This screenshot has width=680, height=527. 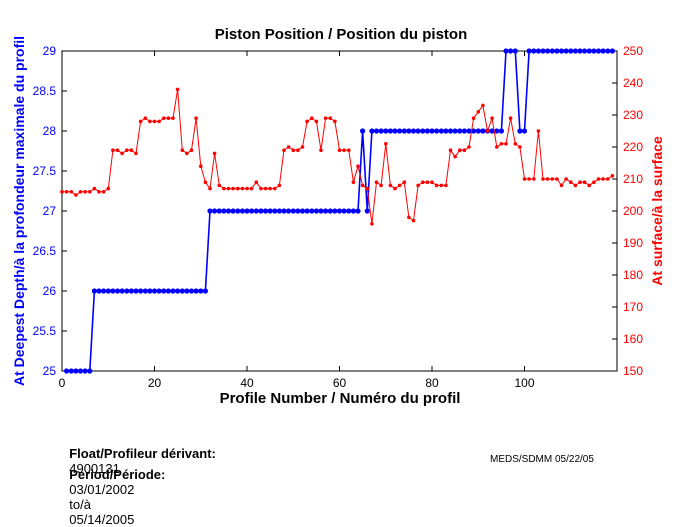 I want to click on left-y-tick-label: 29, so click(x=50, y=51).